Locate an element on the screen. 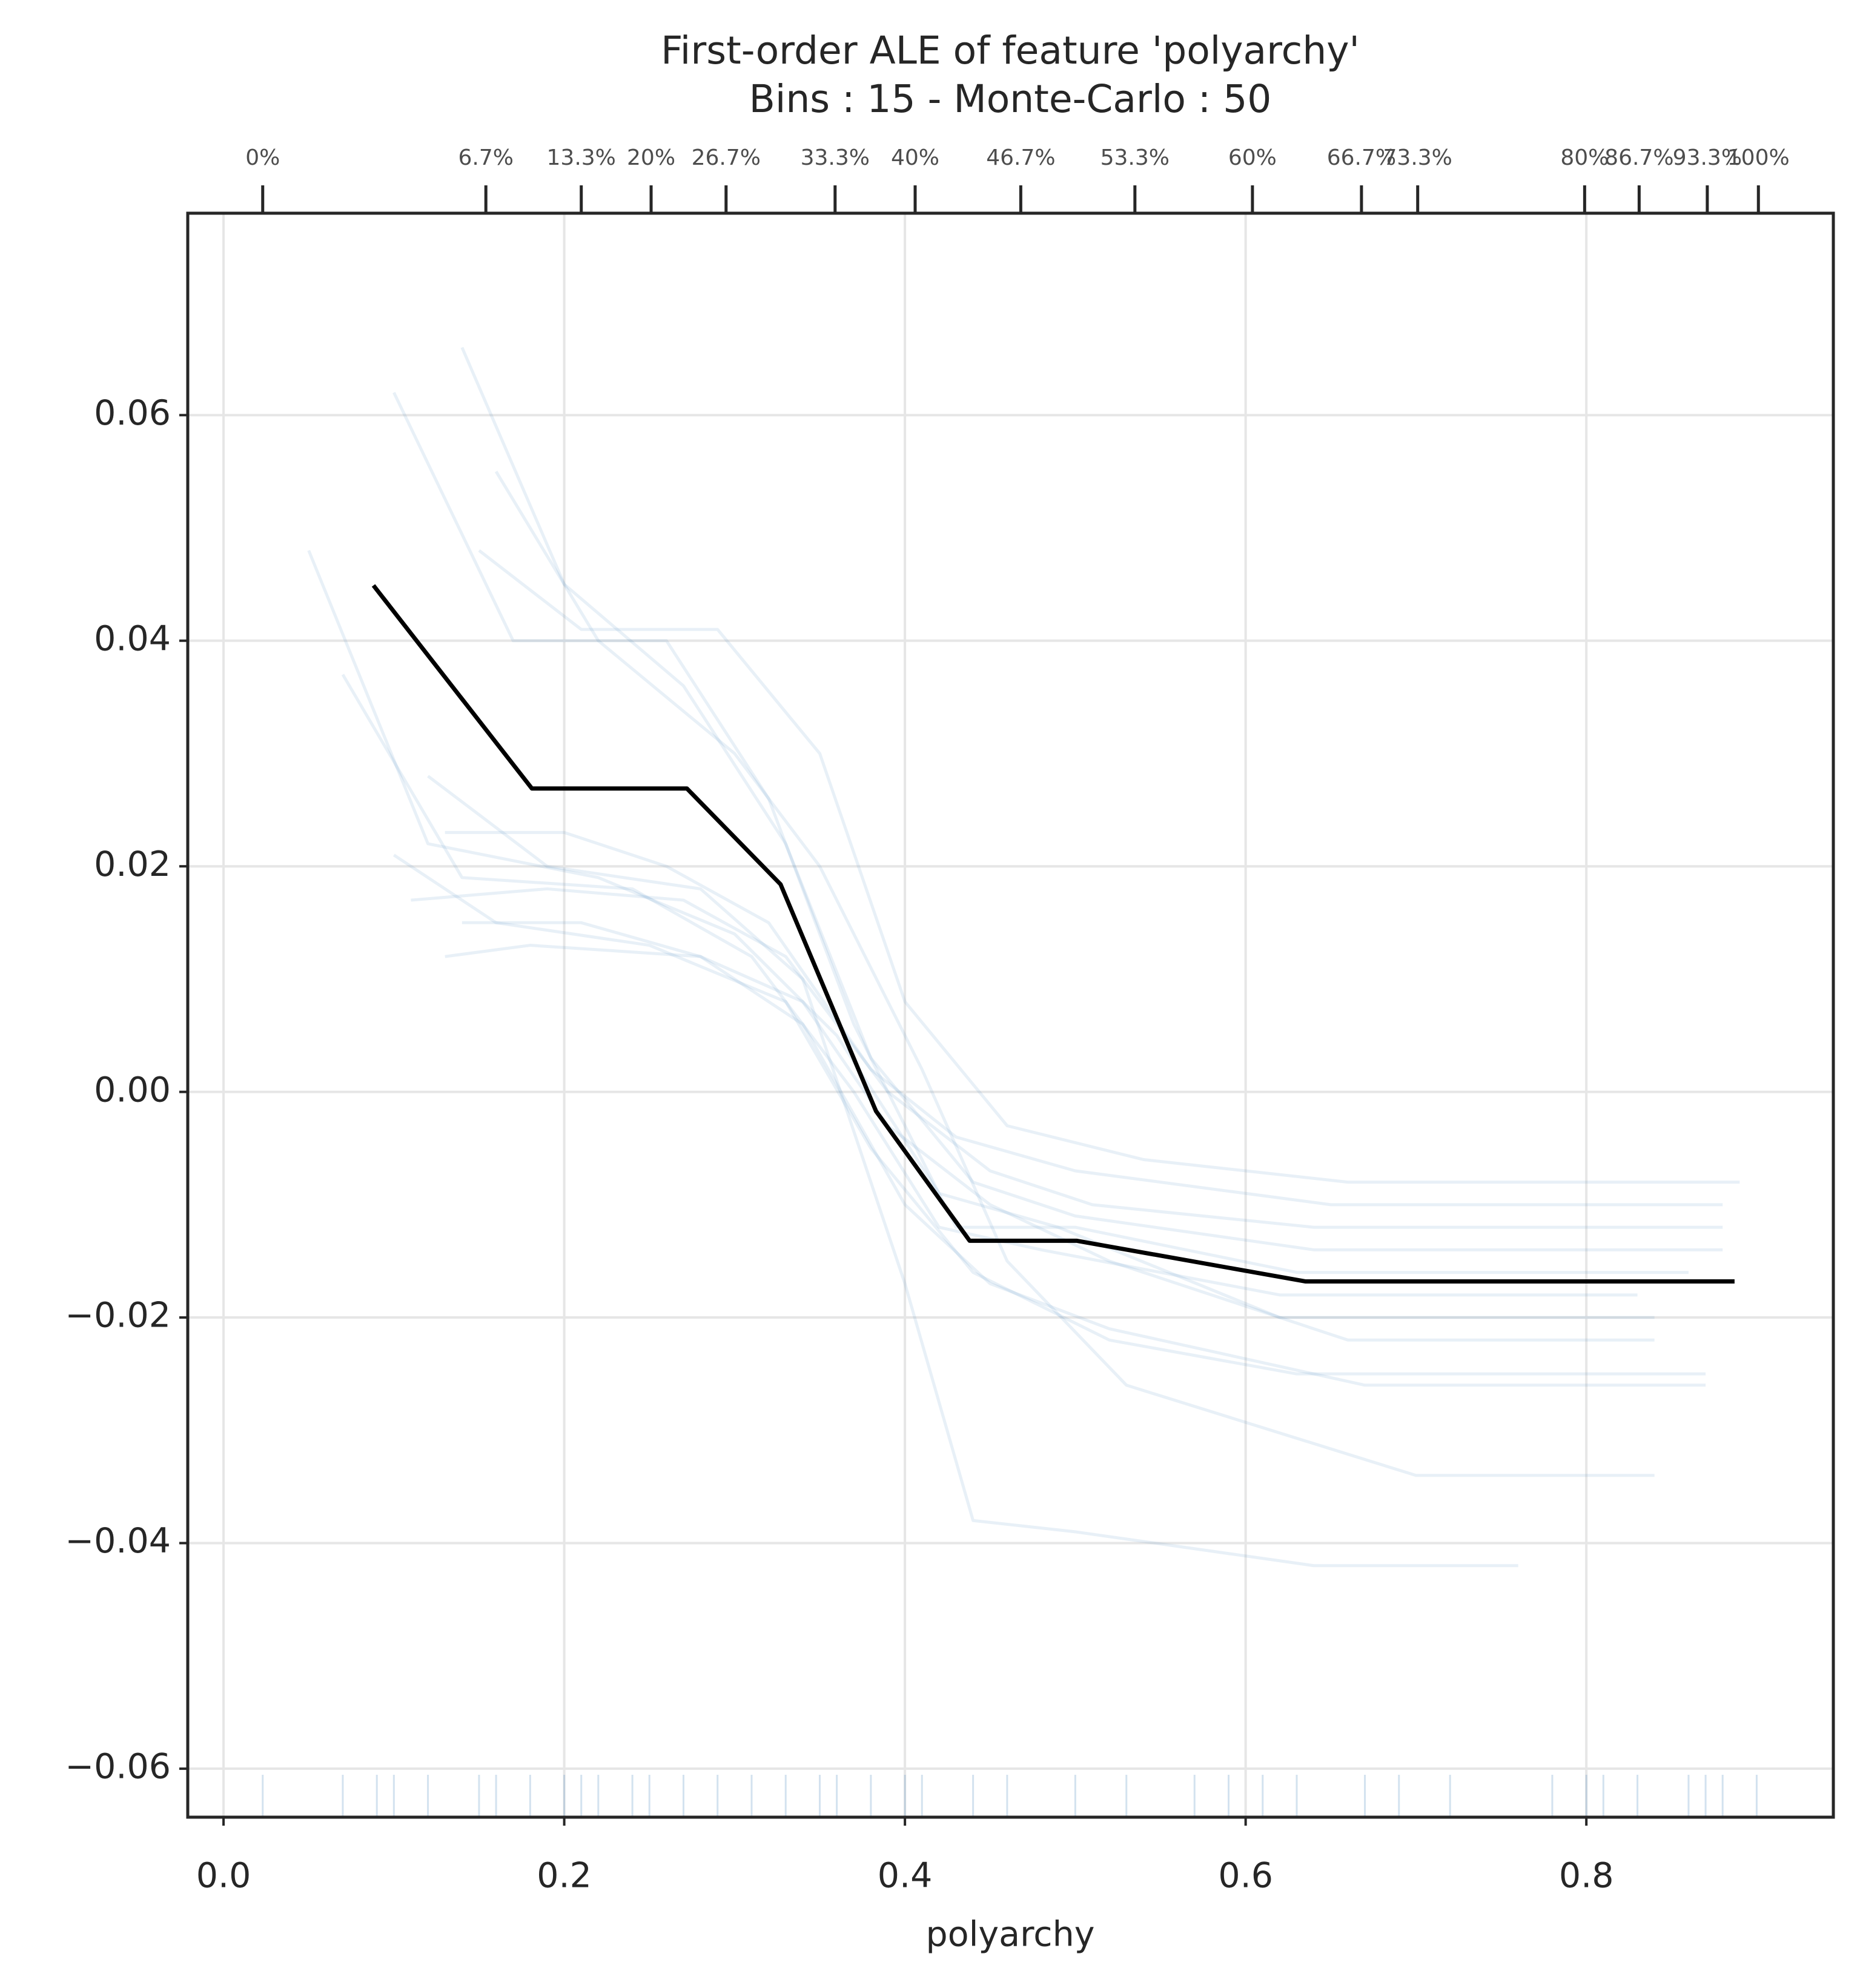 The width and height of the screenshot is (1860, 1988). y-tick-label: −0.06 is located at coordinates (118, 1767).